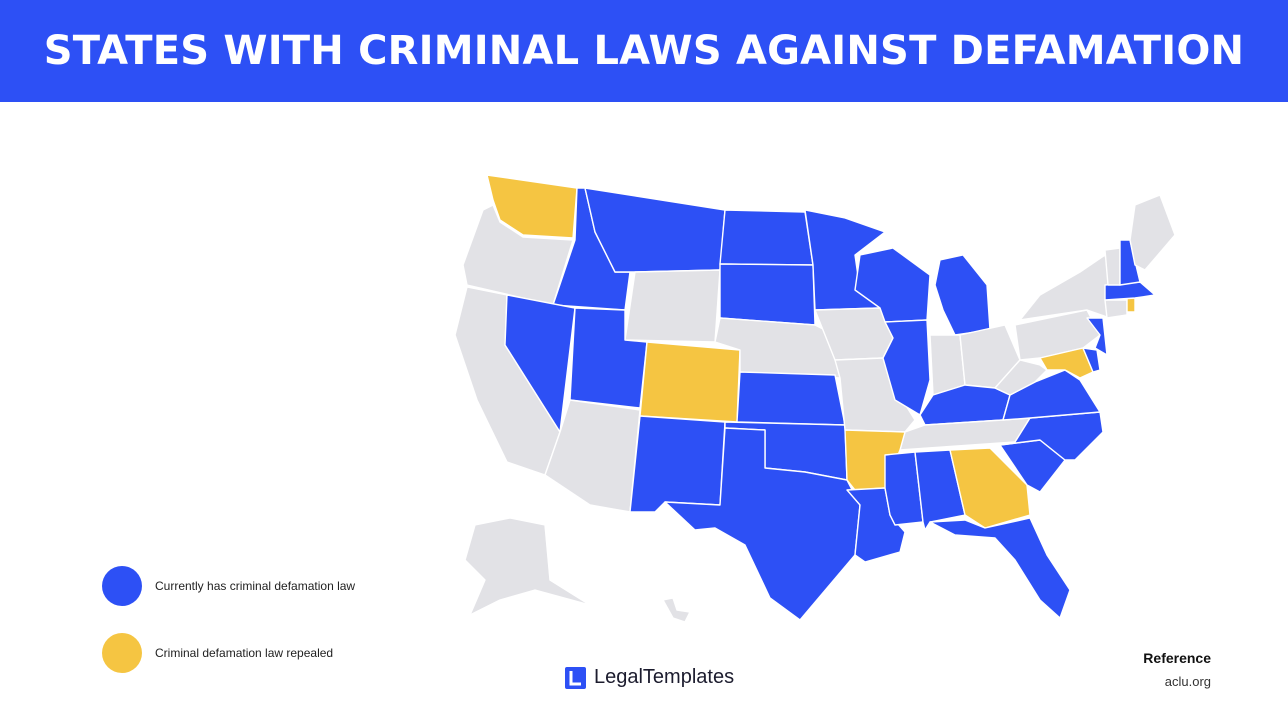 Image resolution: width=1288 pixels, height=724 pixels. What do you see at coordinates (672, 306) in the screenshot?
I see `state-wyoming` at bounding box center [672, 306].